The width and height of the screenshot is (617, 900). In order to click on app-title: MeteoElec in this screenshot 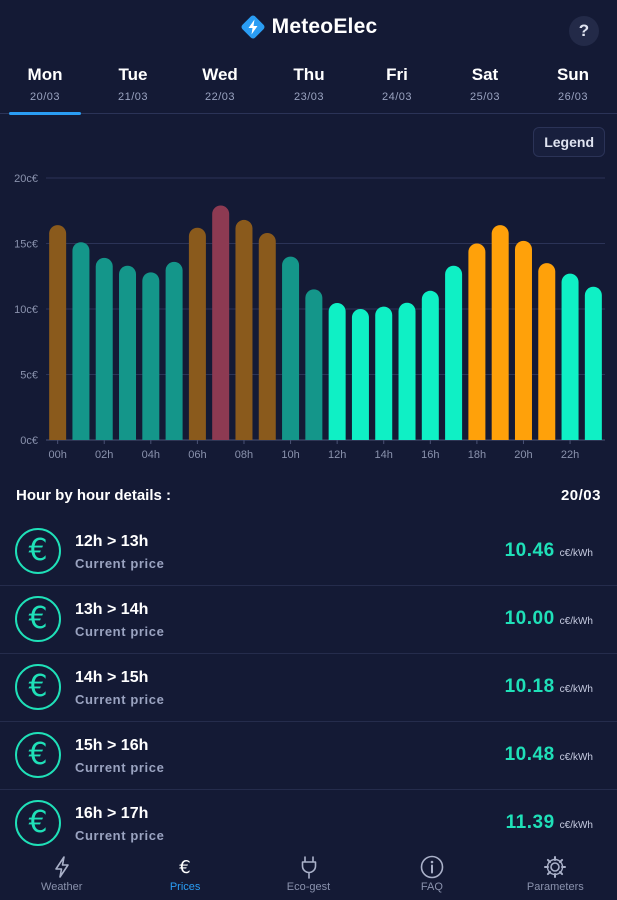, I will do `click(324, 26)`.